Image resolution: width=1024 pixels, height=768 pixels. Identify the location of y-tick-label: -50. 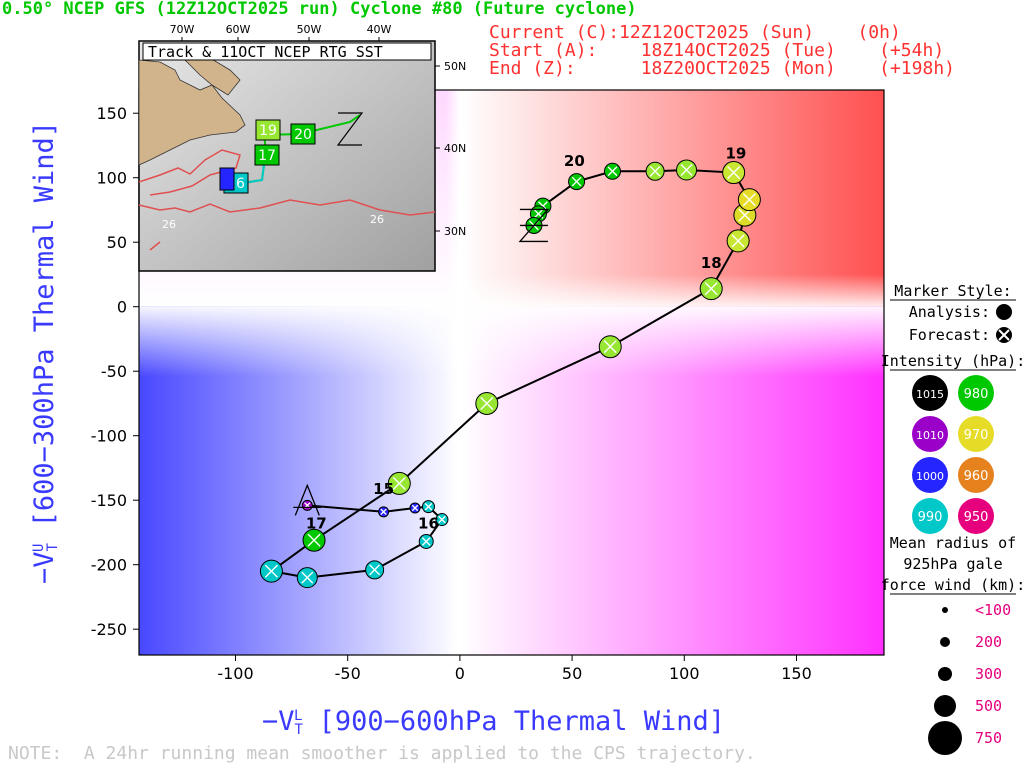
(114, 371).